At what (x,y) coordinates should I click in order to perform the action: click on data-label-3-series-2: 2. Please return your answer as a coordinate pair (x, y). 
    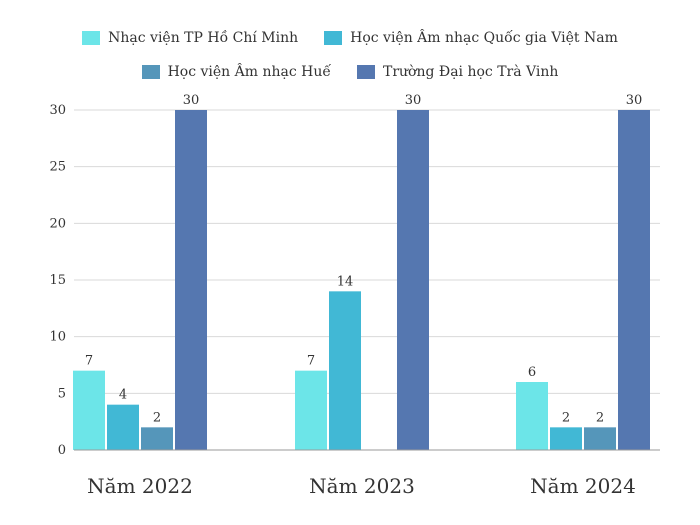
    Looking at the image, I should click on (566, 417).